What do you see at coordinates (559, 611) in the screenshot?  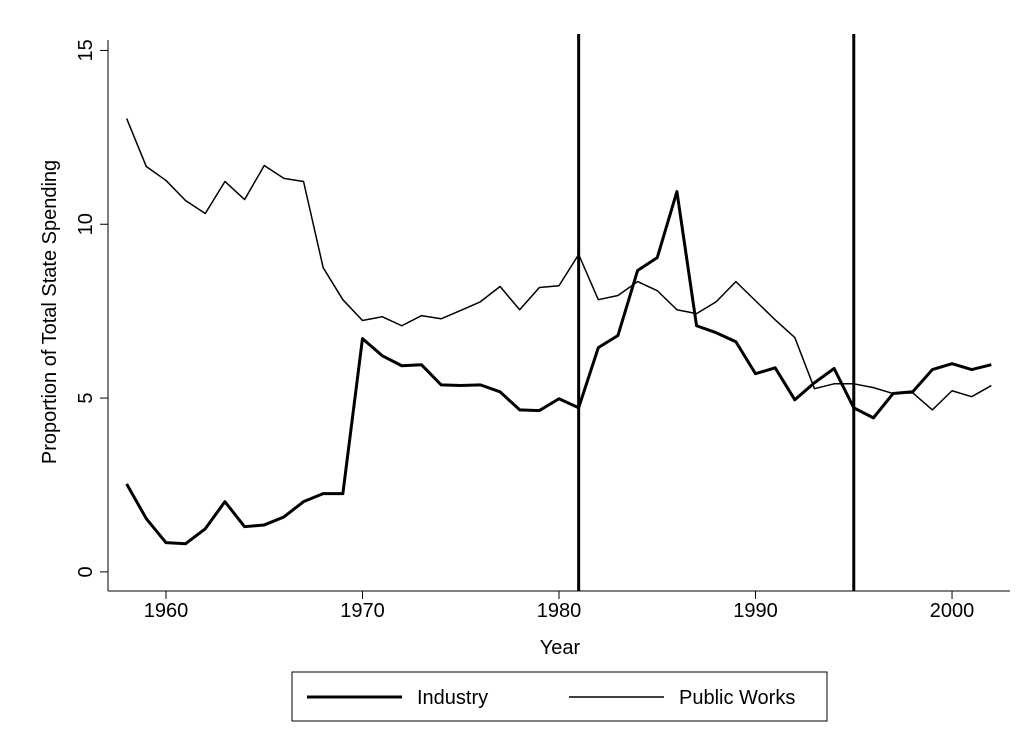 I see `x-tick-label: 1980` at bounding box center [559, 611].